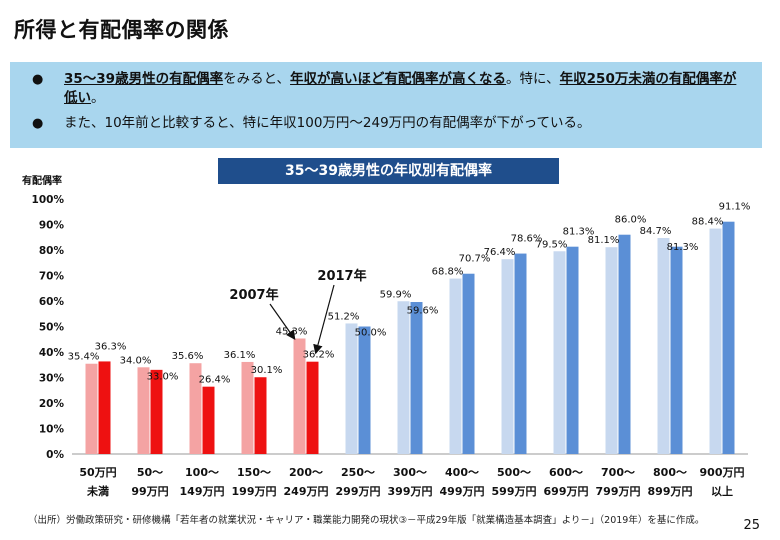  Describe the element at coordinates (52, 404) in the screenshot. I see `y-tick-label: 20%` at that location.